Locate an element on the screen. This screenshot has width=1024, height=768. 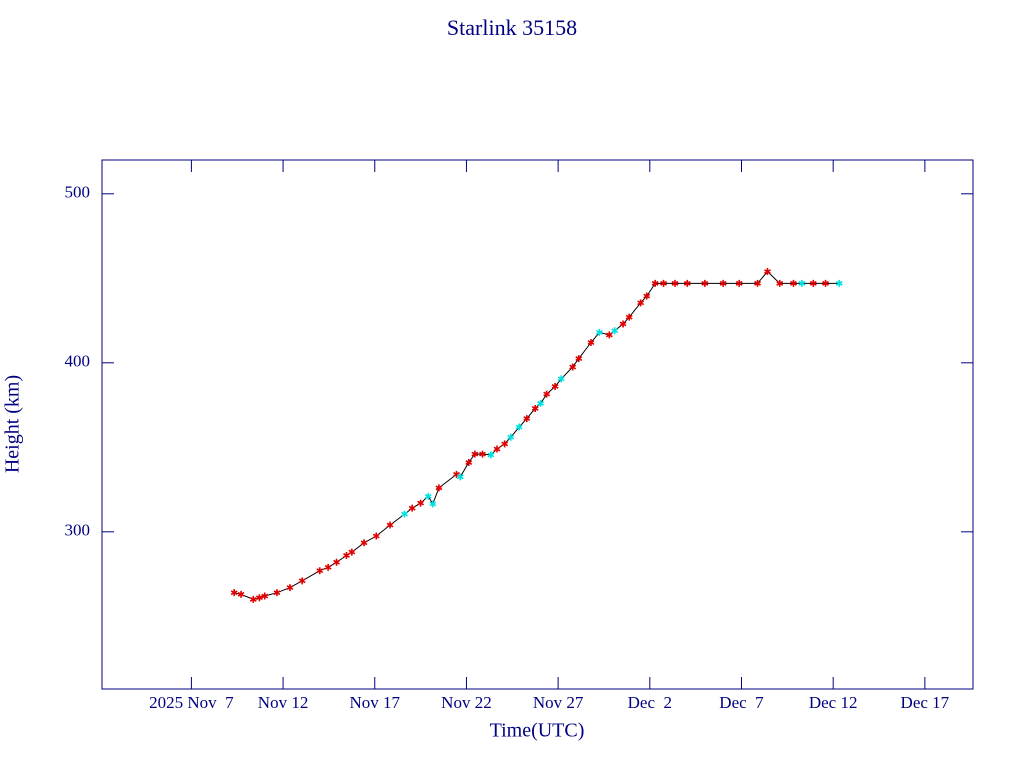
x-tick-label: Nov 27 is located at coordinates (558, 702).